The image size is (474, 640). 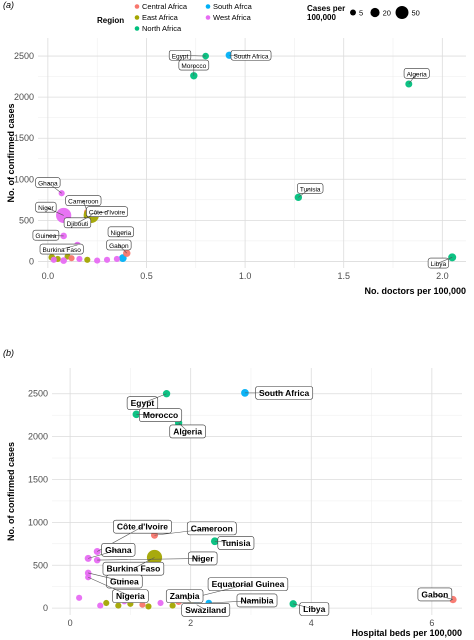 What do you see at coordinates (70, 623) in the screenshot?
I see `x-tick-label: 0` at bounding box center [70, 623].